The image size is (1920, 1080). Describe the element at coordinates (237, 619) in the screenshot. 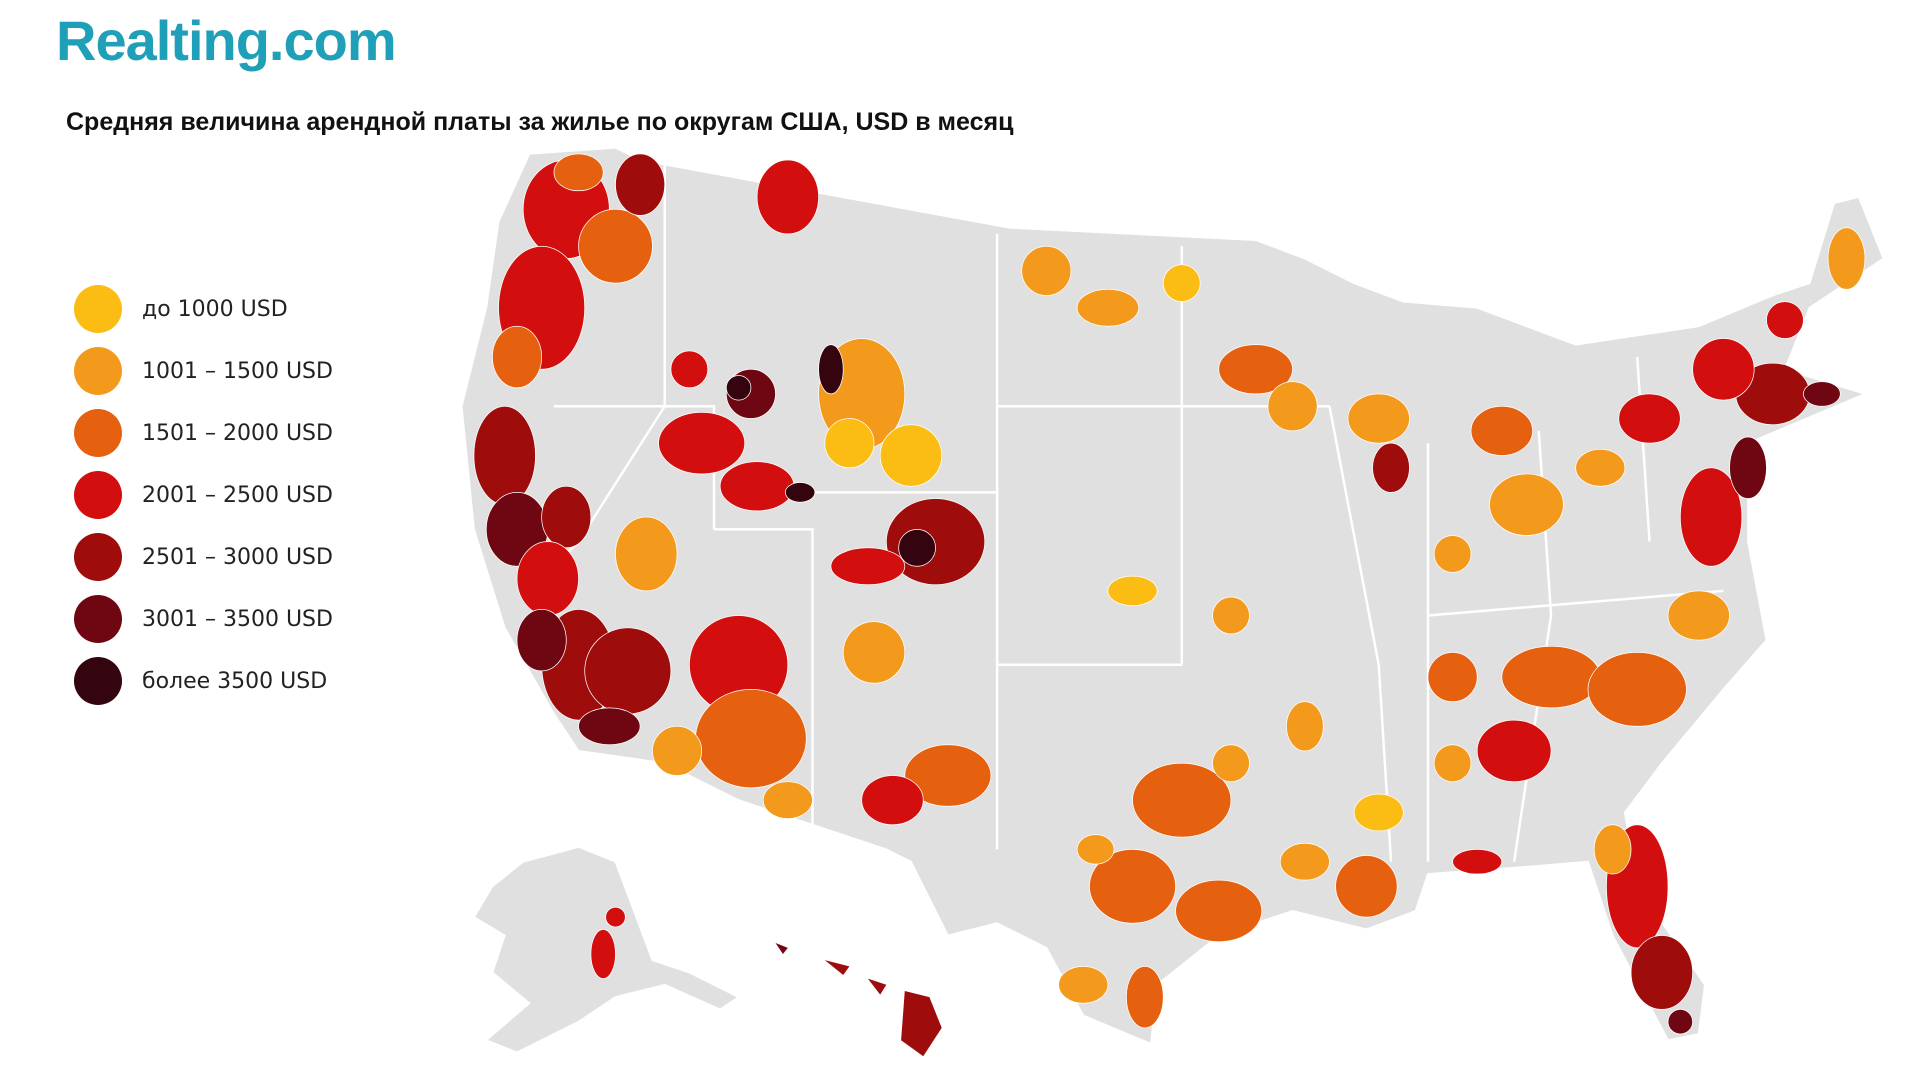

I see `legend-label: 3001 – 3500 USD` at that location.